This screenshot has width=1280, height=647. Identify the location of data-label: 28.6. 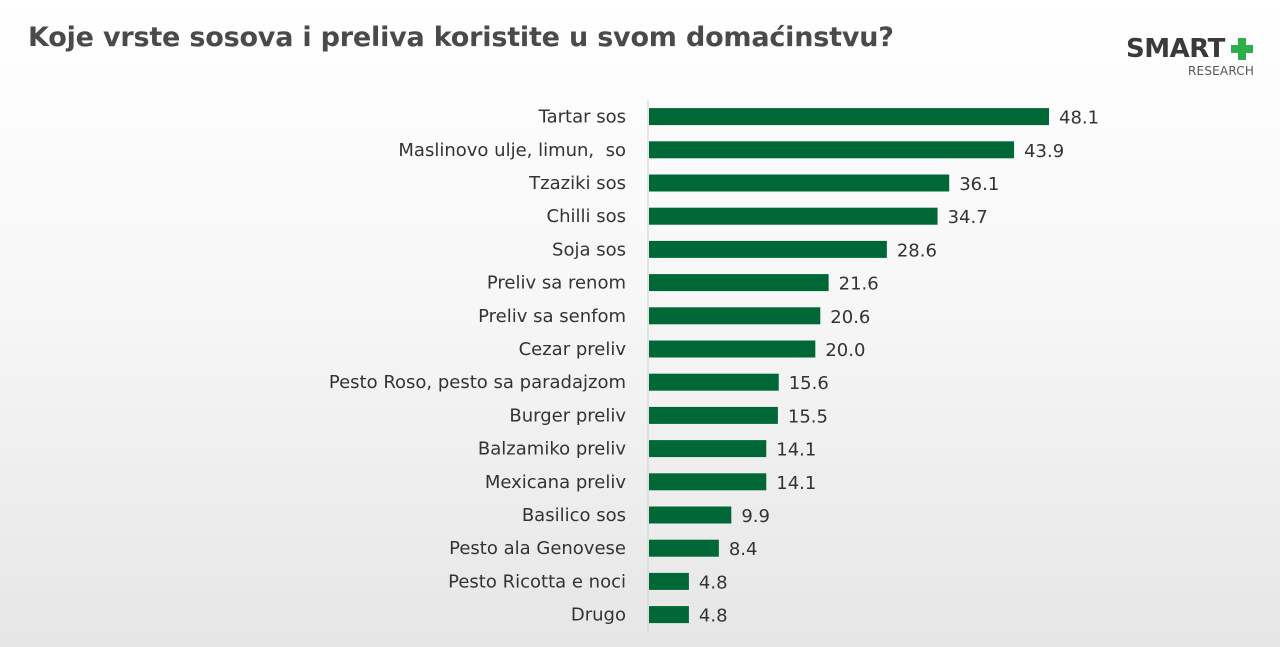
(917, 250).